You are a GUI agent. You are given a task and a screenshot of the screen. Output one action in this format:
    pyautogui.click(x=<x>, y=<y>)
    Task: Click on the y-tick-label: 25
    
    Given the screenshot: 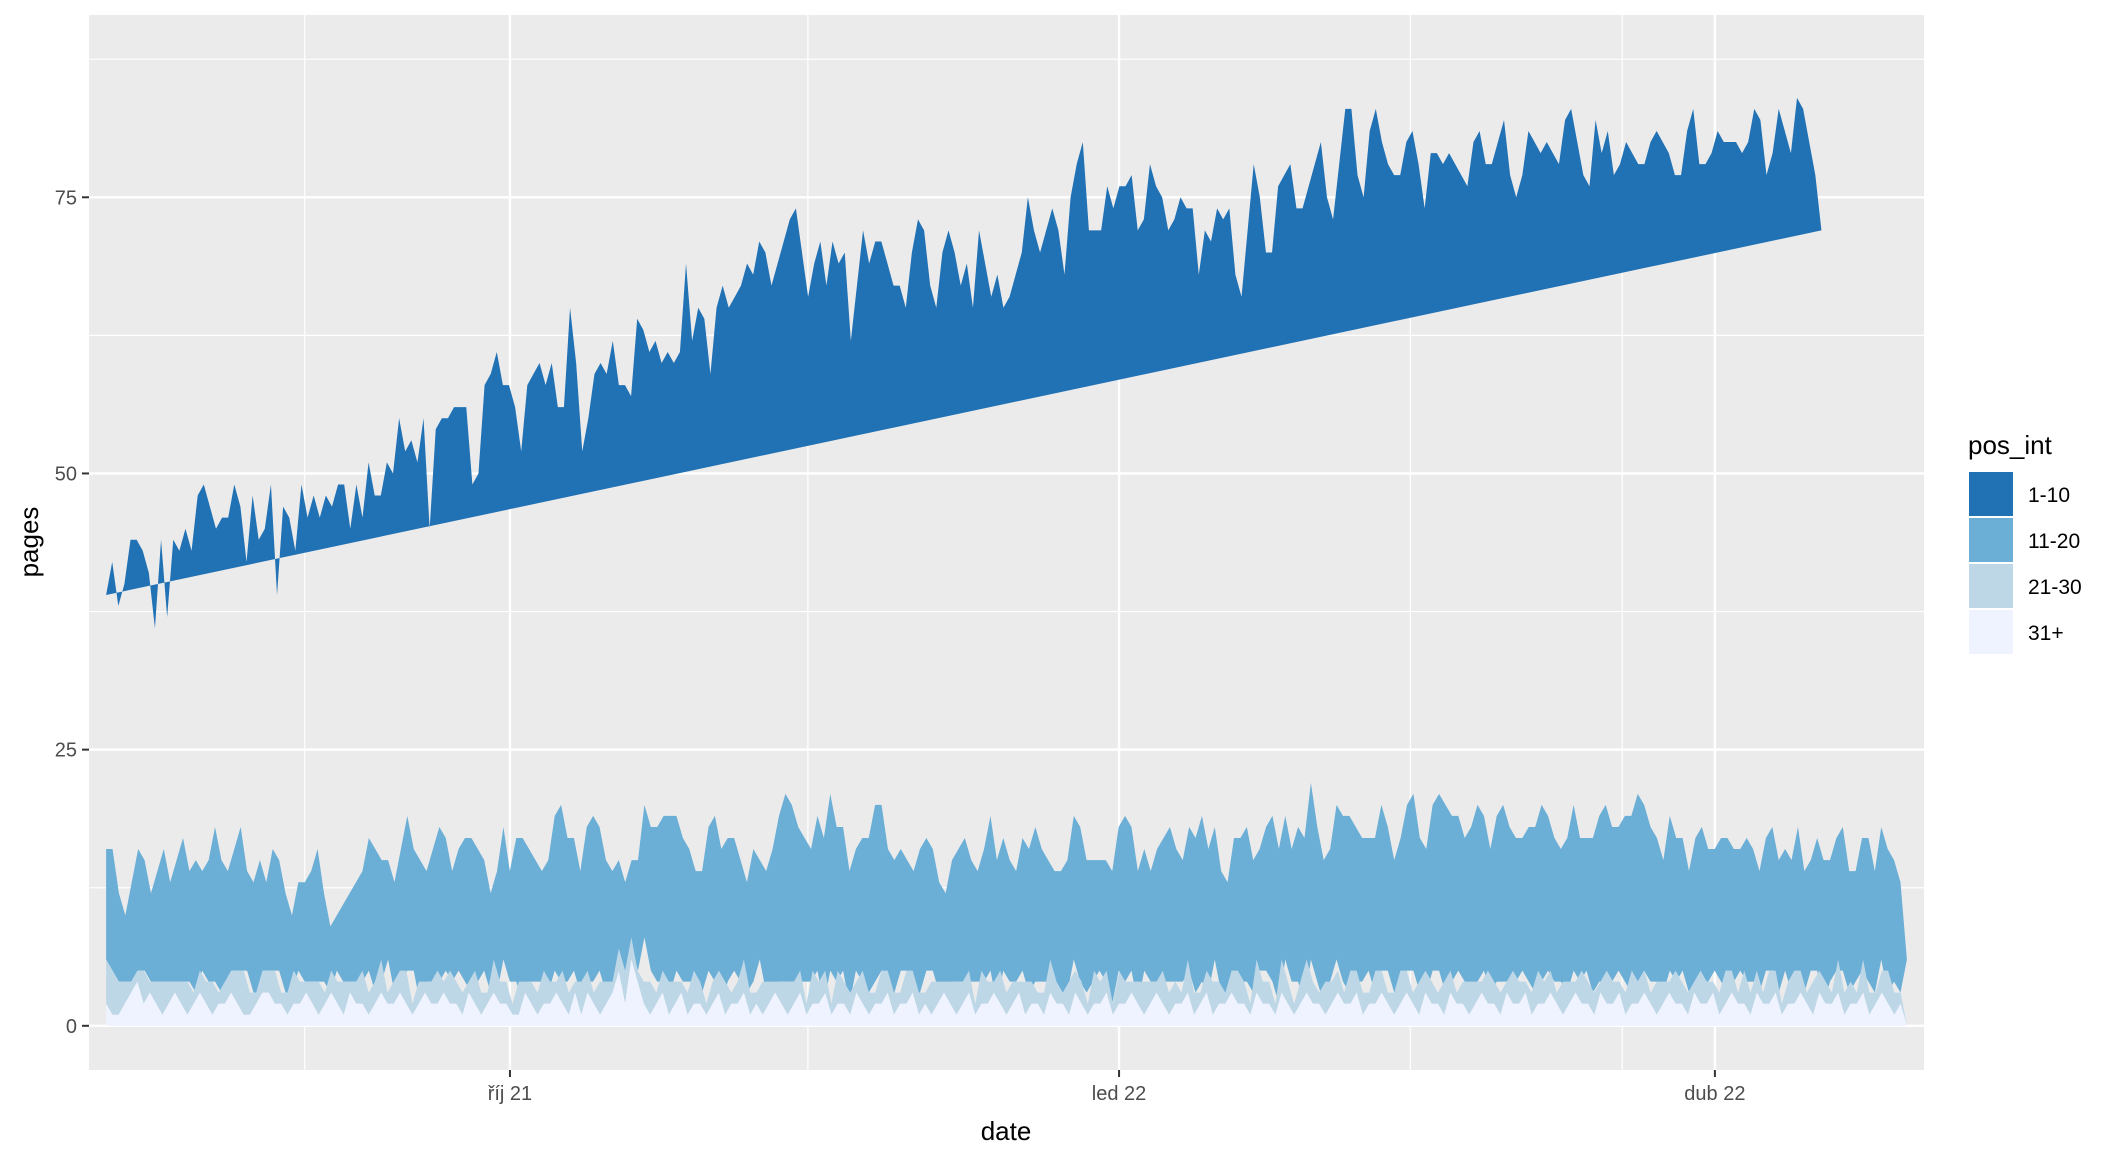 What is the action you would take?
    pyautogui.click(x=66, y=751)
    